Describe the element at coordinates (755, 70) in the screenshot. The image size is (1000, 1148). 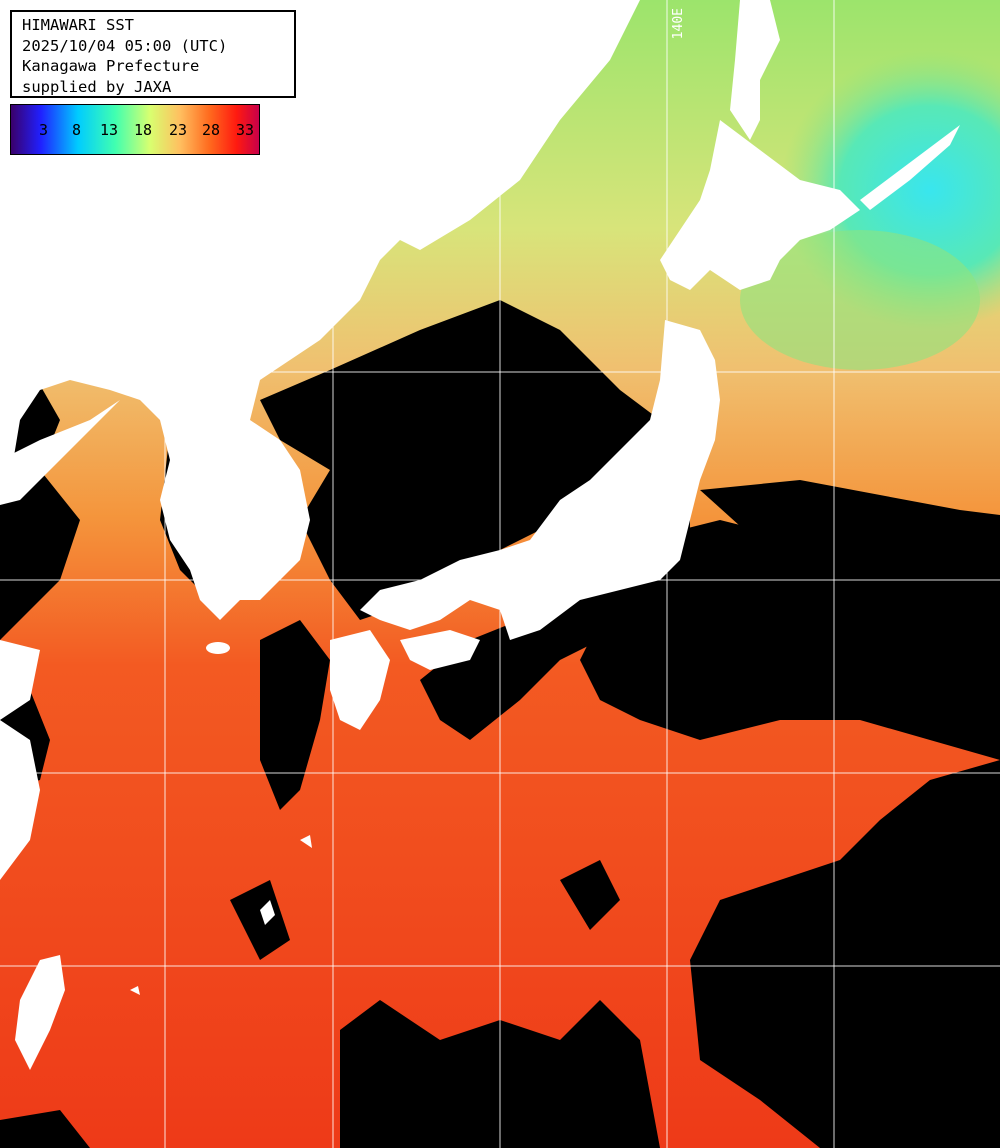
I see `sakhalin` at that location.